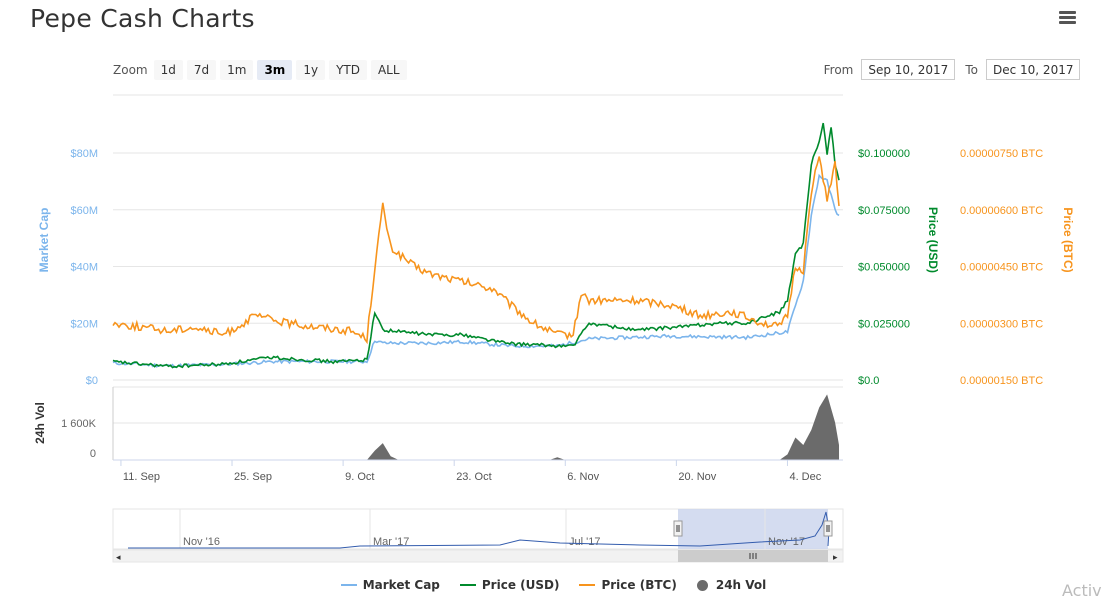 The image size is (1107, 600). Describe the element at coordinates (141, 477) in the screenshot. I see `x-tick-label: 11. Sep` at that location.